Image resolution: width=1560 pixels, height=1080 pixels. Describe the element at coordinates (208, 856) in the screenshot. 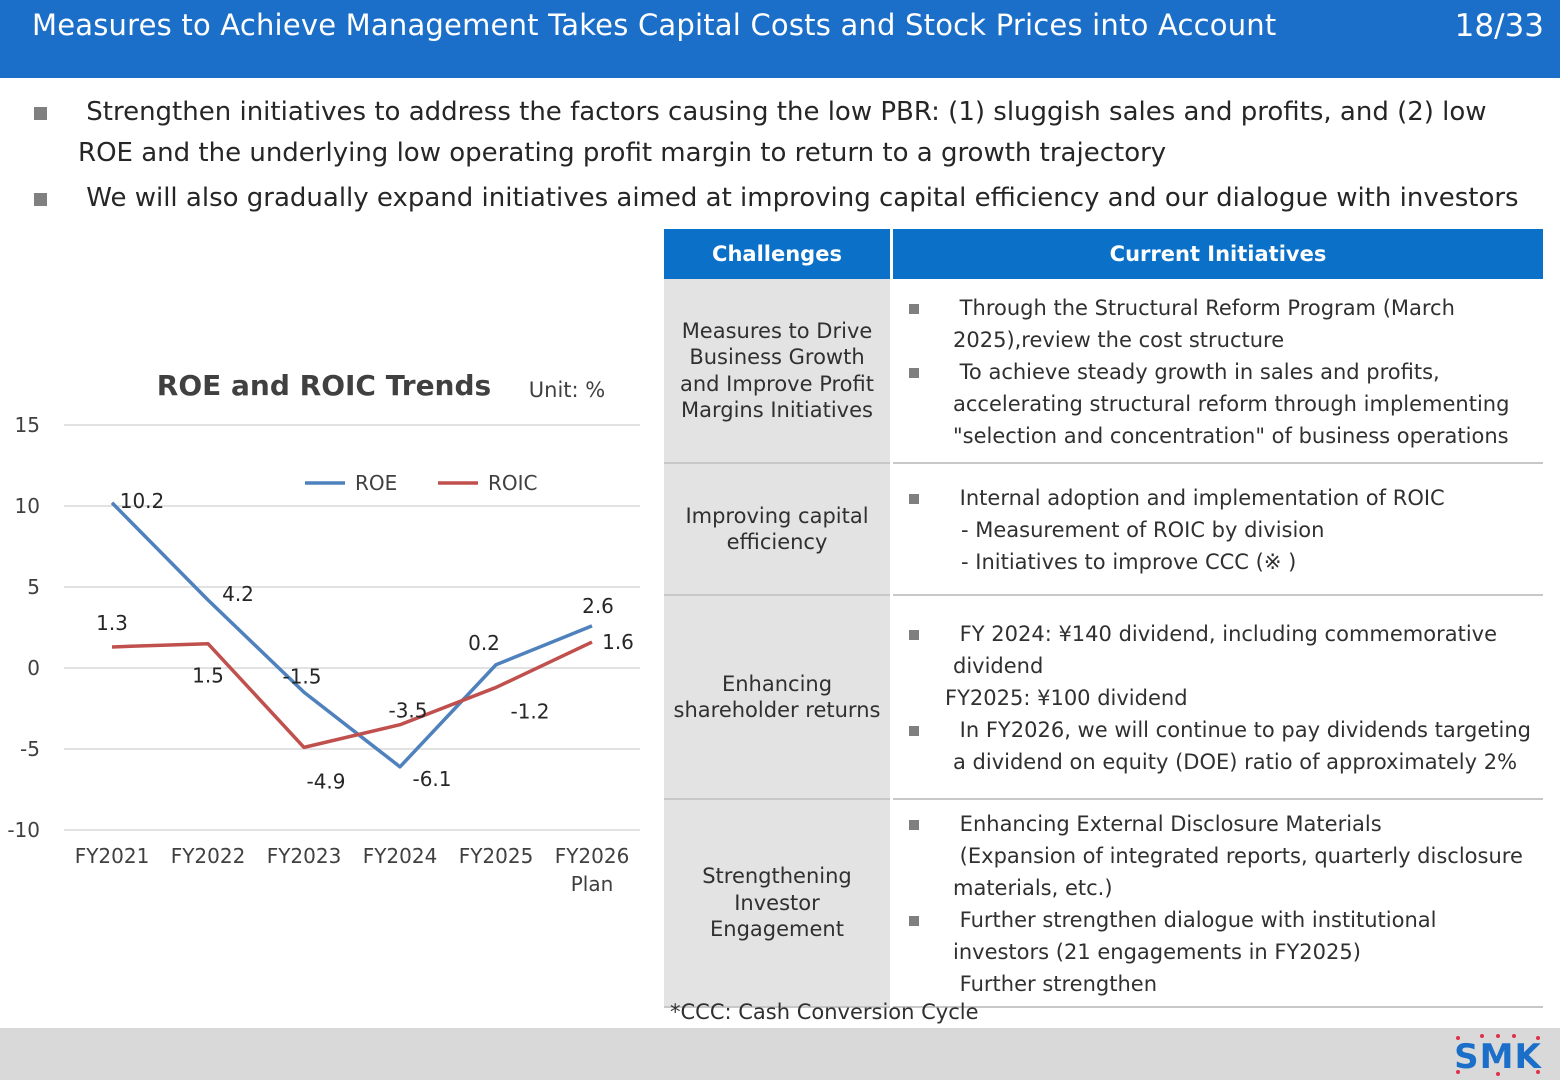

I see `x-tick-label: FY2022` at that location.